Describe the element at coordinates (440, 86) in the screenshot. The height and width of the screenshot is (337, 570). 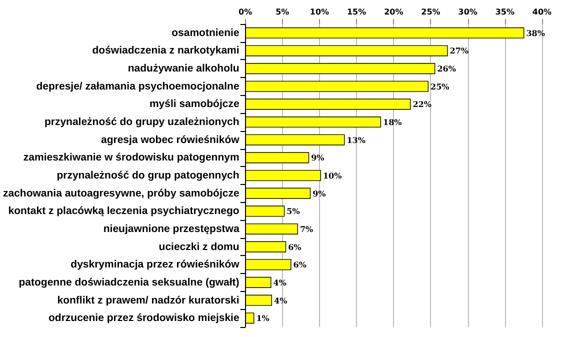
I see `data-label: 25%` at that location.